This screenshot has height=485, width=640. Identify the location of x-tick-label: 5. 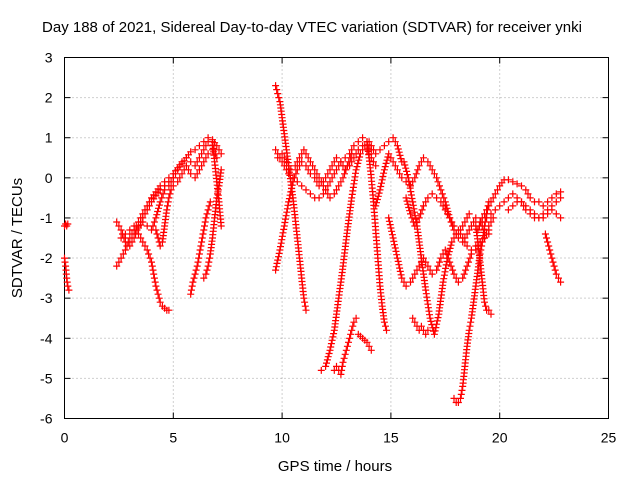
(173, 438).